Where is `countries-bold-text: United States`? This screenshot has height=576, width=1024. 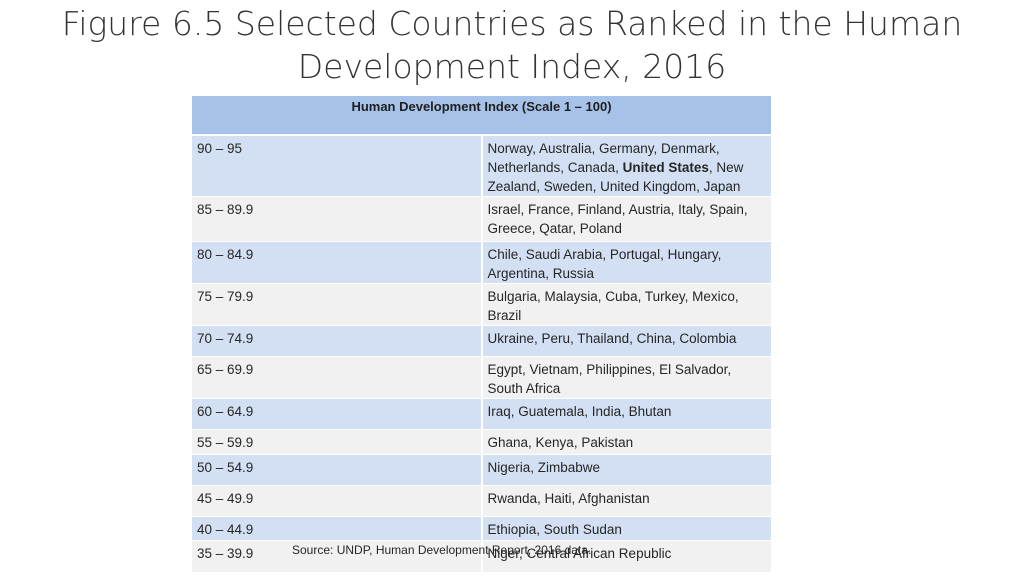
countries-bold-text: United States is located at coordinates (665, 167).